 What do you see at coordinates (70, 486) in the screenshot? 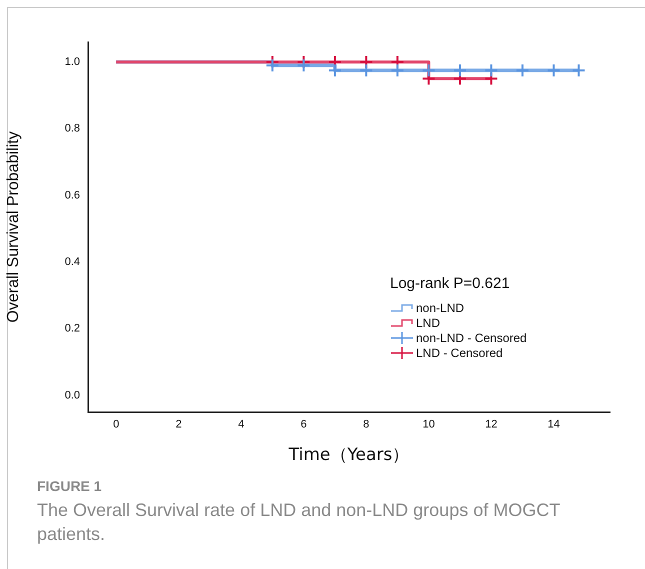
I see `caption: FIGURE 1` at bounding box center [70, 486].